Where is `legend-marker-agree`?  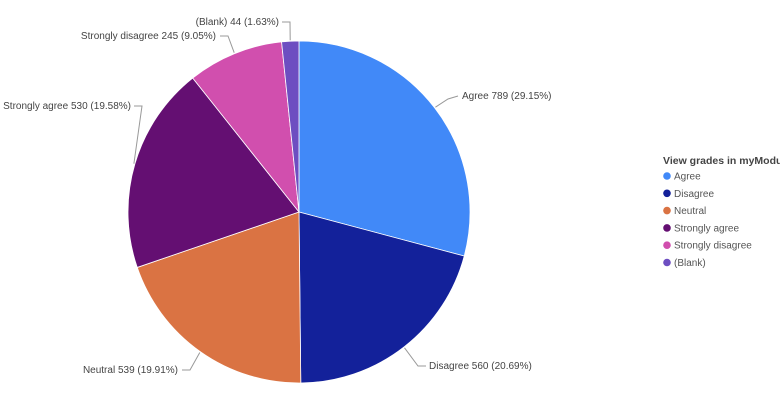
legend-marker-agree is located at coordinates (667, 176).